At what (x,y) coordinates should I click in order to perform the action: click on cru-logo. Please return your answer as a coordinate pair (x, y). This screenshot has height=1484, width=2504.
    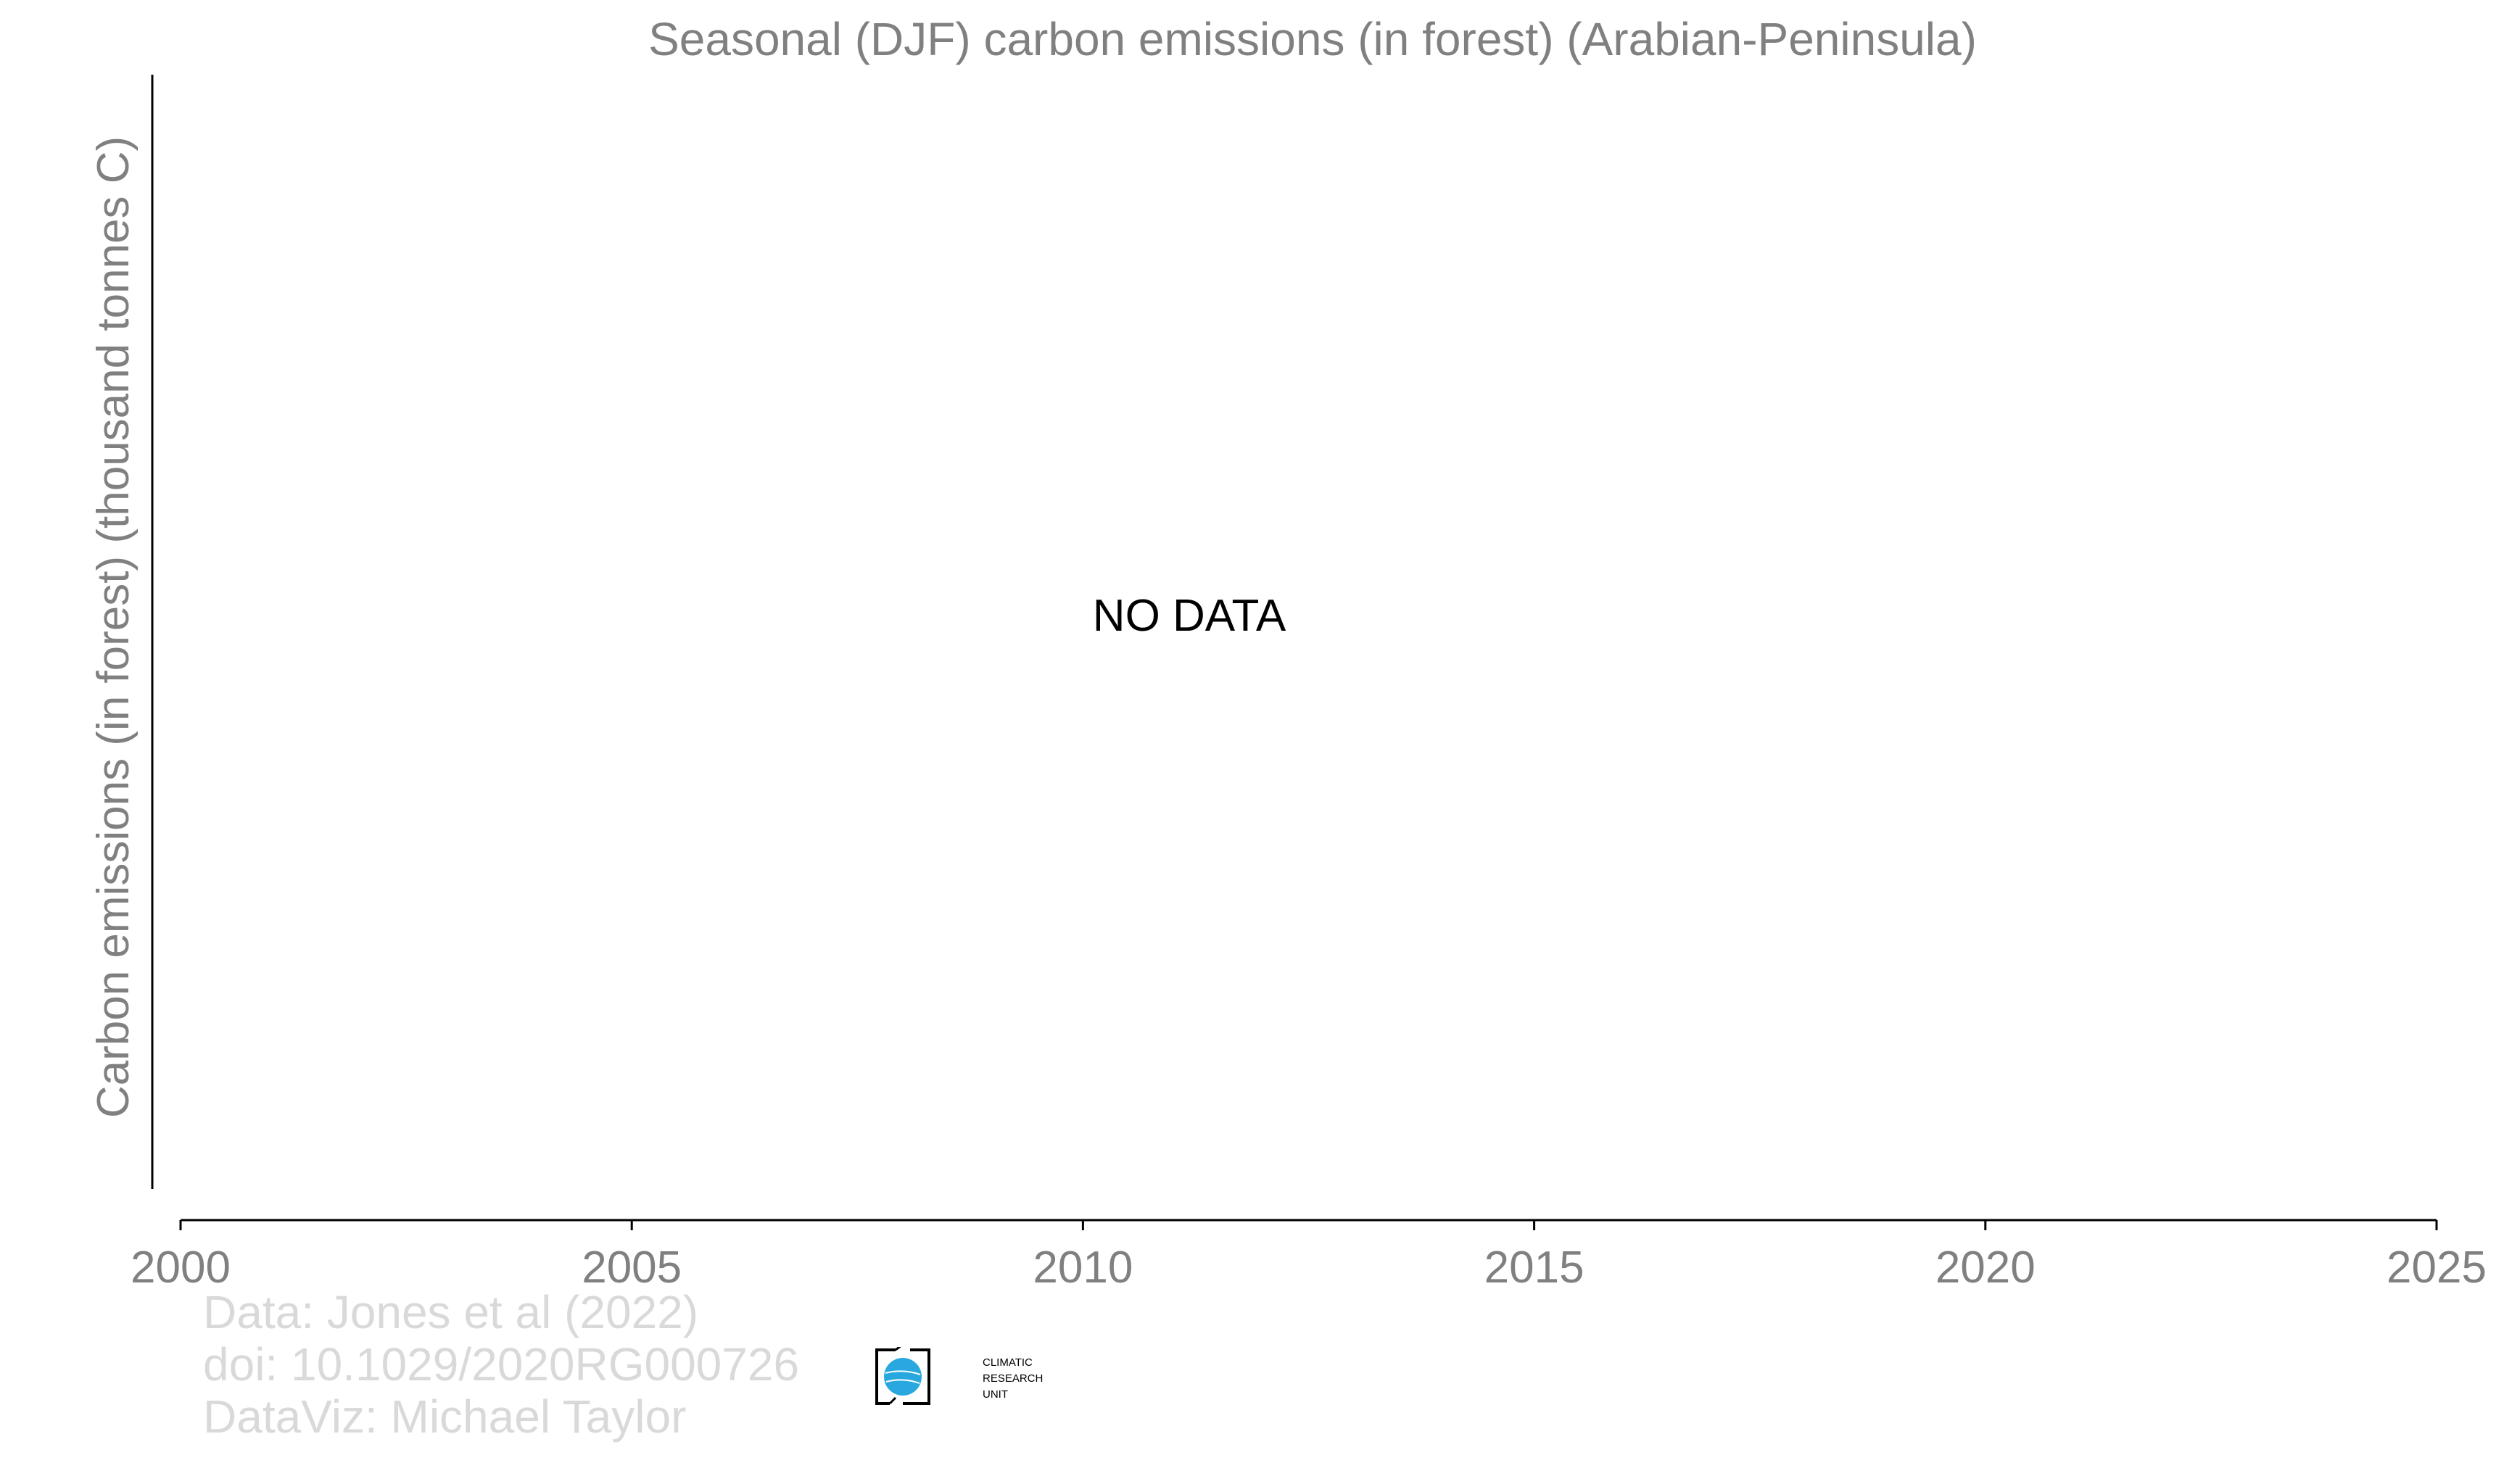
    Looking at the image, I should click on (903, 1376).